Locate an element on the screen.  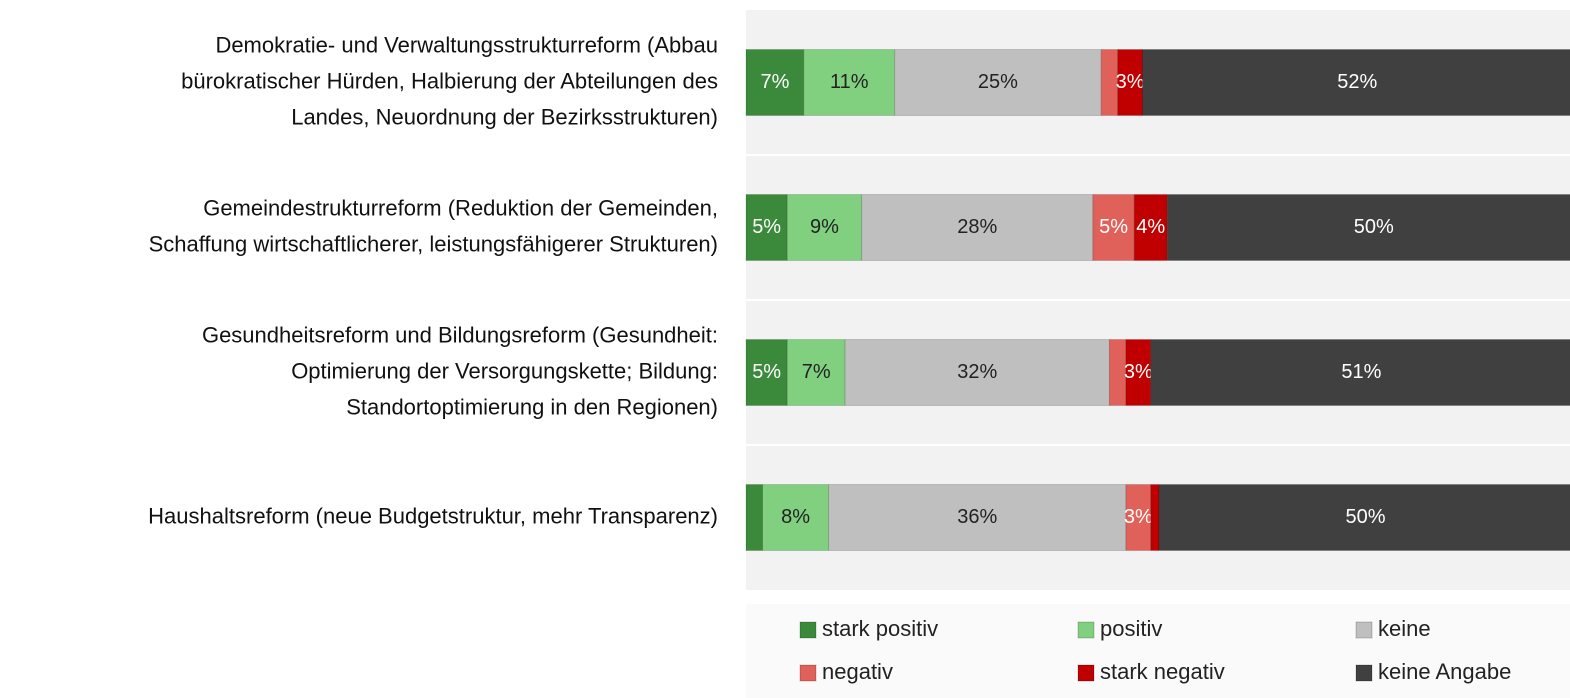
data-label: 9% is located at coordinates (824, 227).